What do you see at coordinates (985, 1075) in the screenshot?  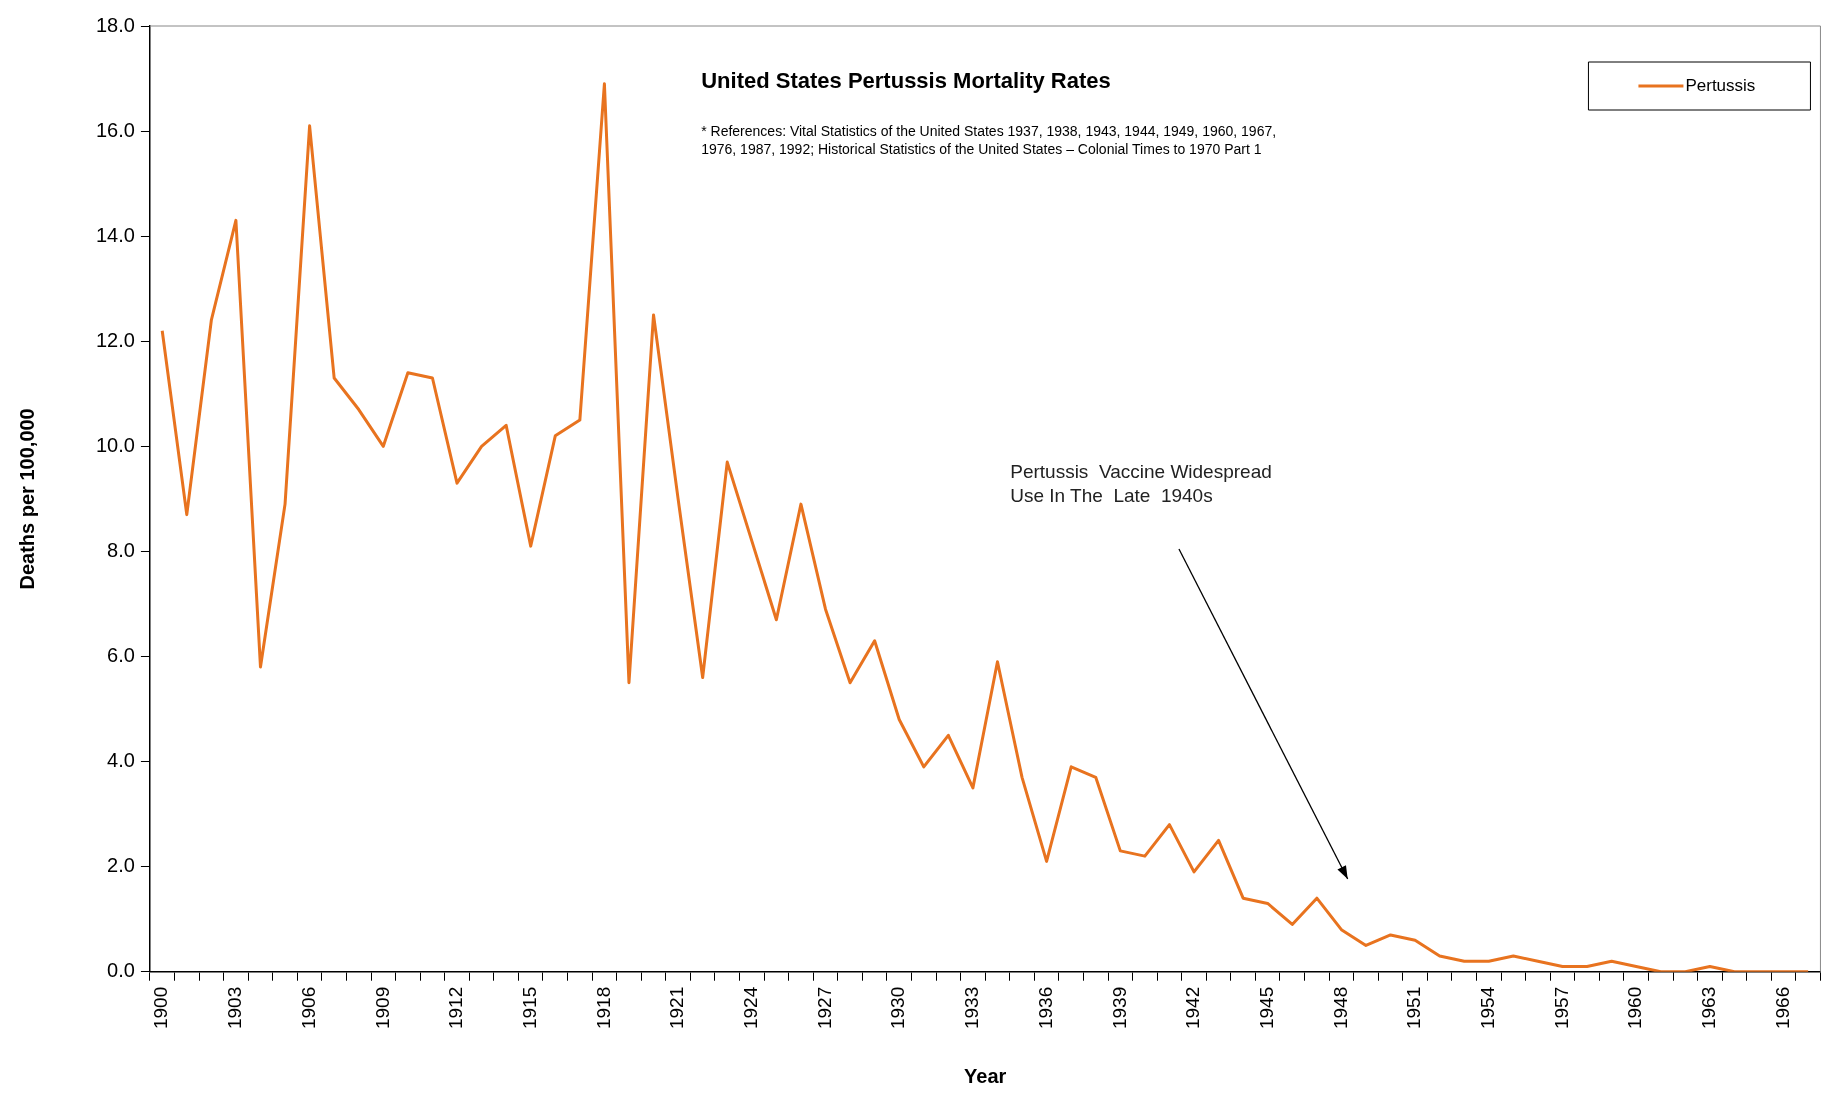 I see `x-axis-title: Year` at bounding box center [985, 1075].